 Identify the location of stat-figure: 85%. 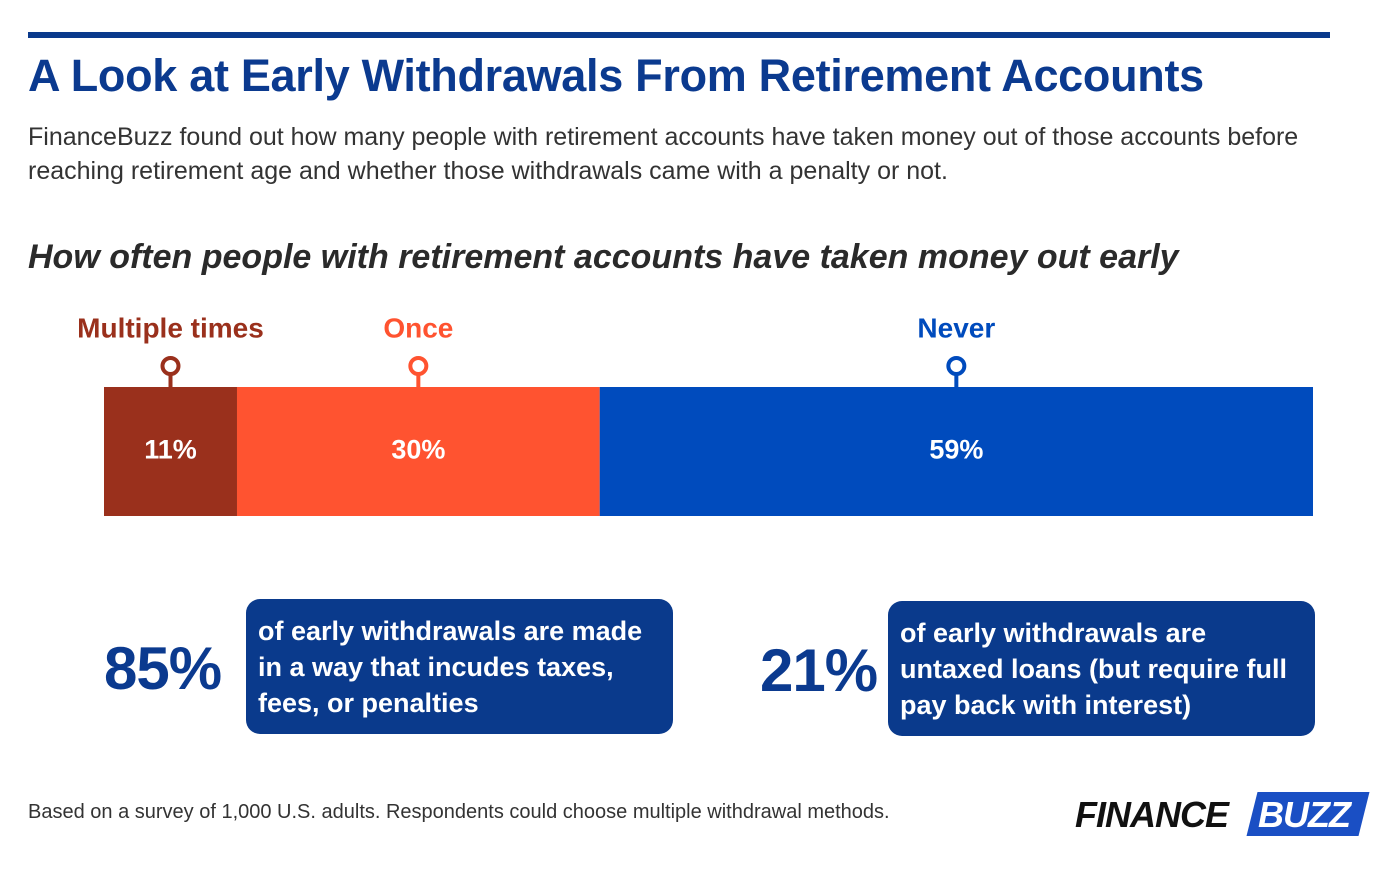
(163, 668).